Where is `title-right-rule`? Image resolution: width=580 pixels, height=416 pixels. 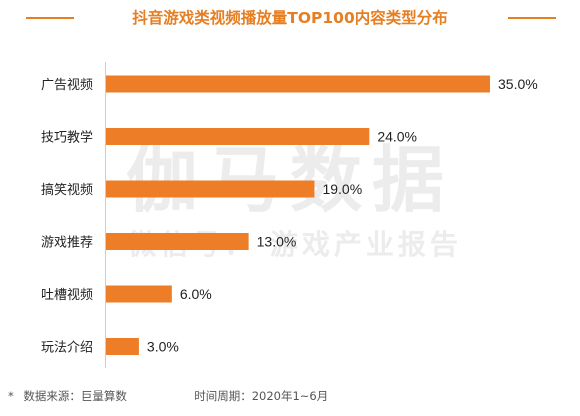 title-right-rule is located at coordinates (532, 18).